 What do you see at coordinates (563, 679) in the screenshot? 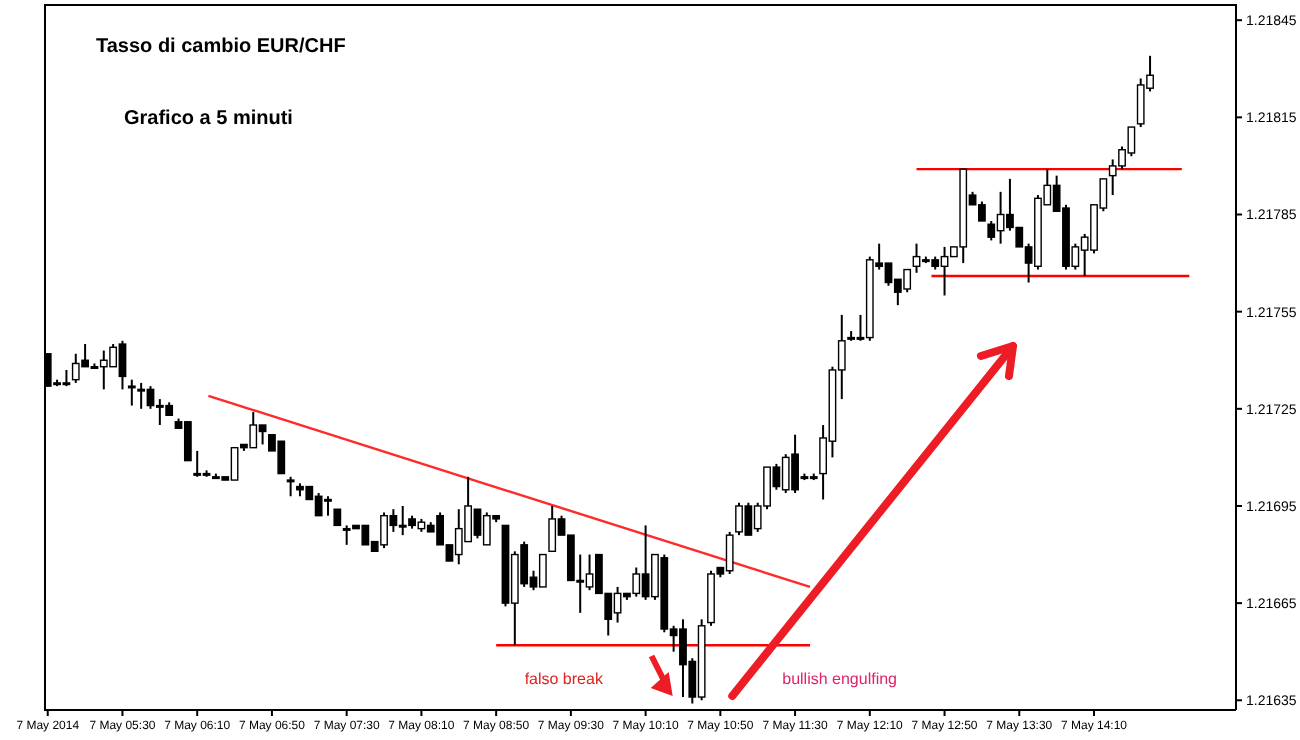
I see `annotation: falso break` at bounding box center [563, 679].